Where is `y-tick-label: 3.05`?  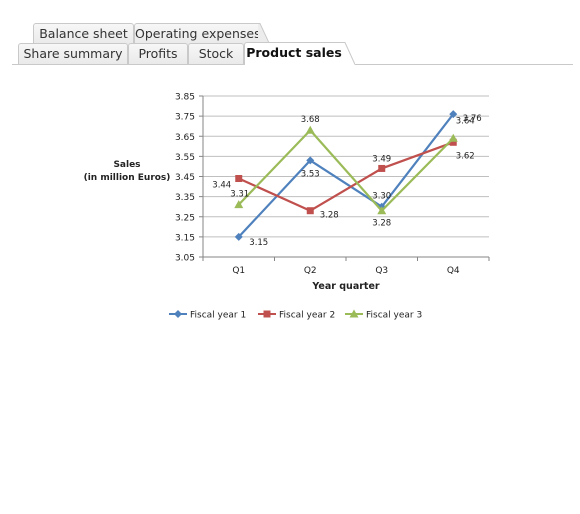
y-tick-label: 3.05 is located at coordinates (185, 259).